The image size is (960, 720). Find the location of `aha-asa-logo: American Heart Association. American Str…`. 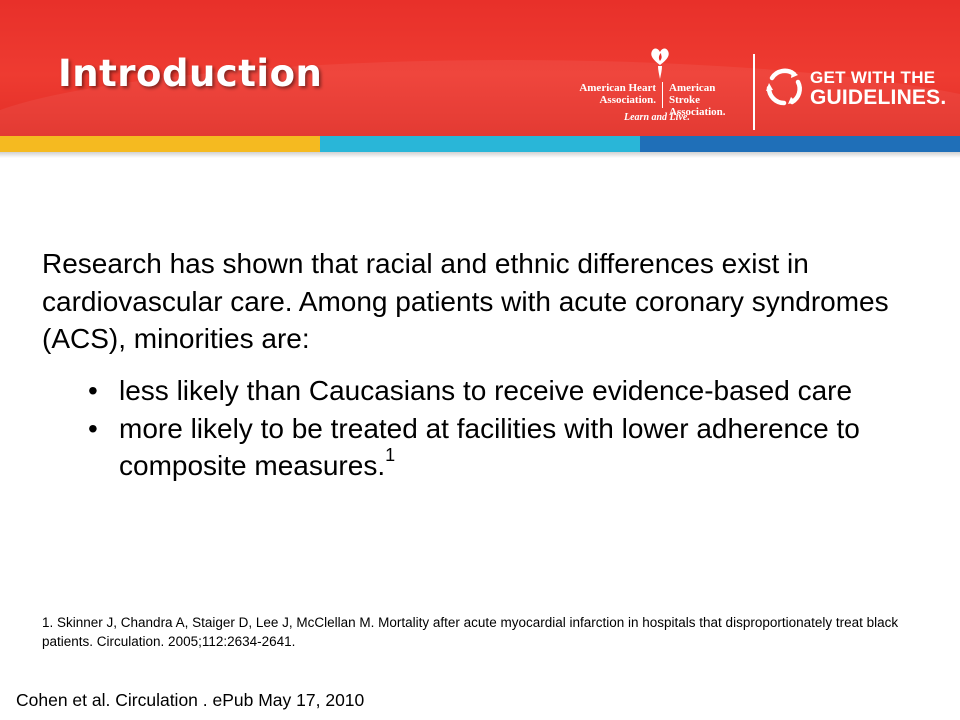

aha-asa-logo: American Heart Association. American Str… is located at coordinates (661, 86).